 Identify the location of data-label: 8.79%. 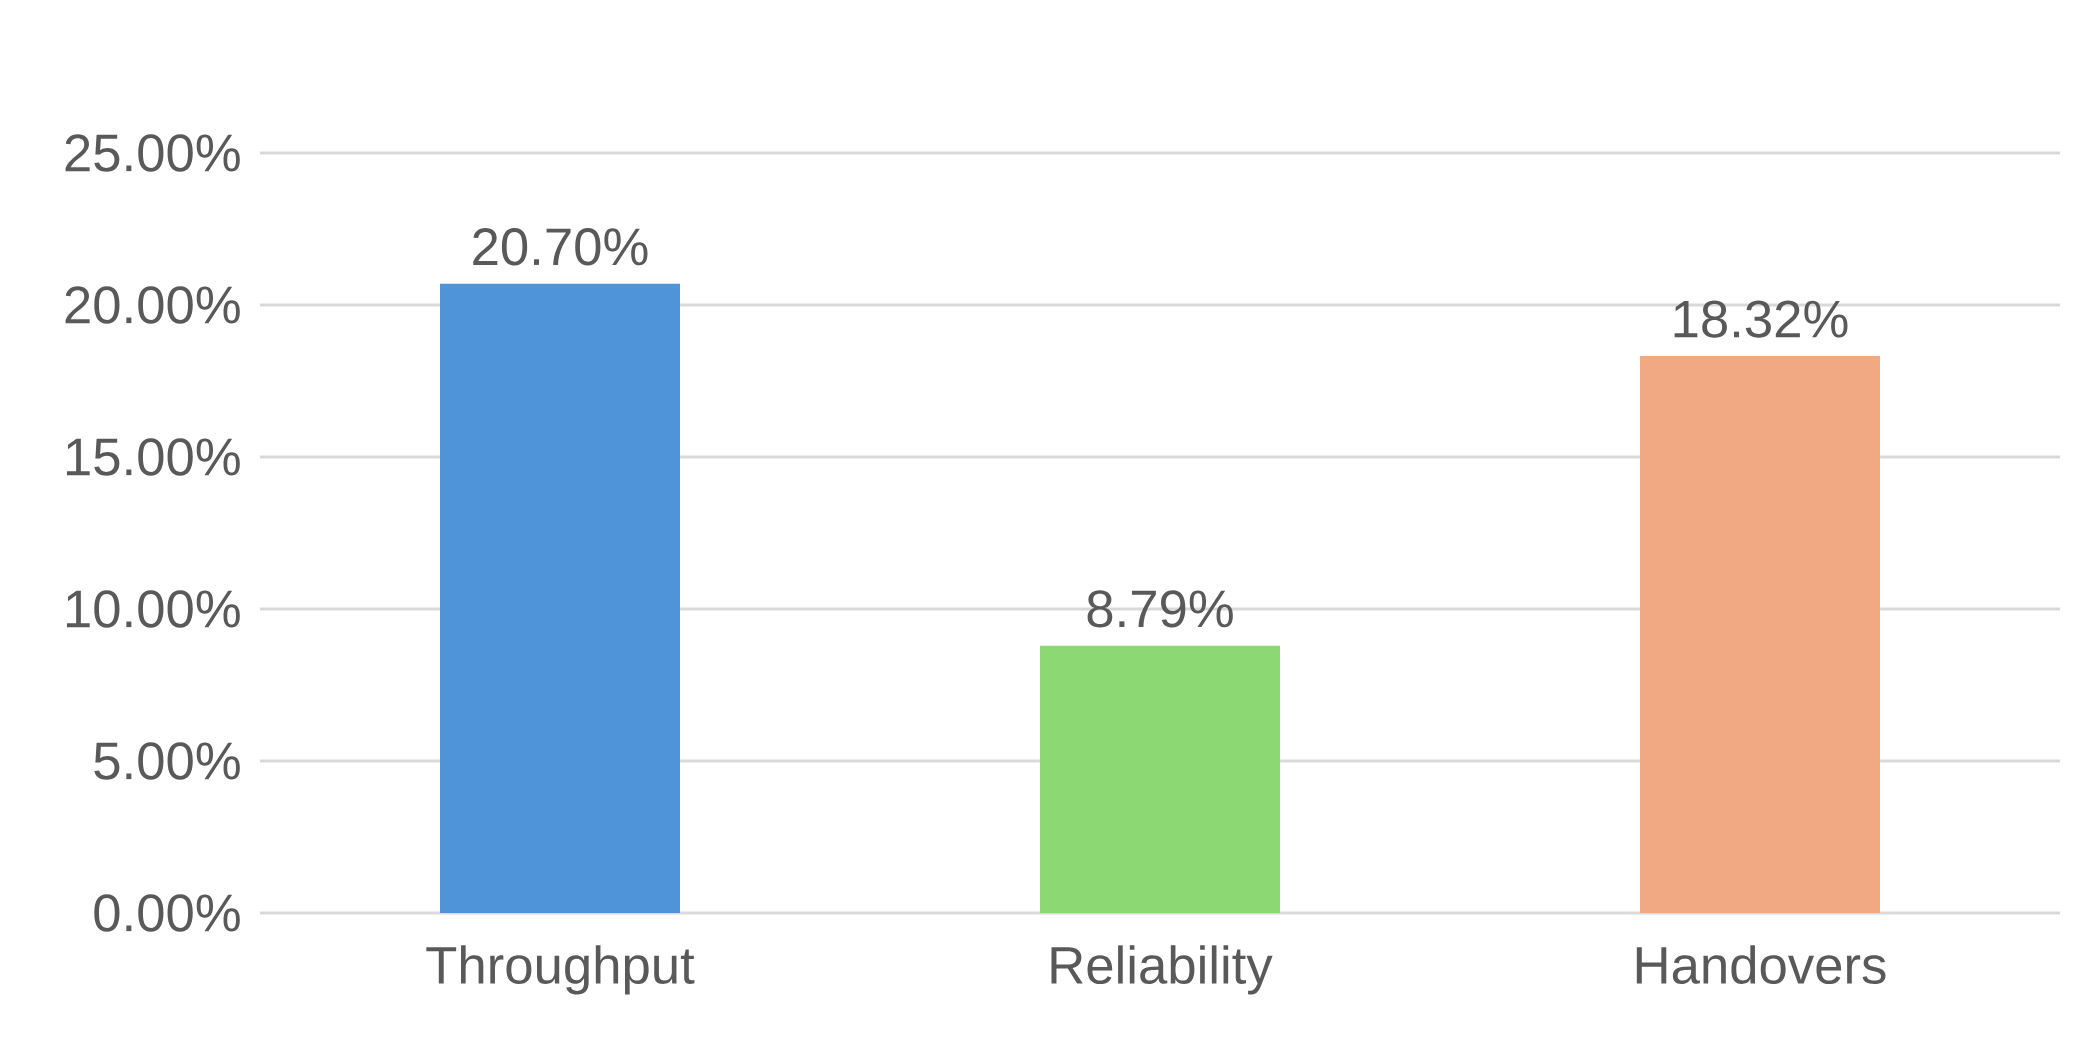
(1160, 609).